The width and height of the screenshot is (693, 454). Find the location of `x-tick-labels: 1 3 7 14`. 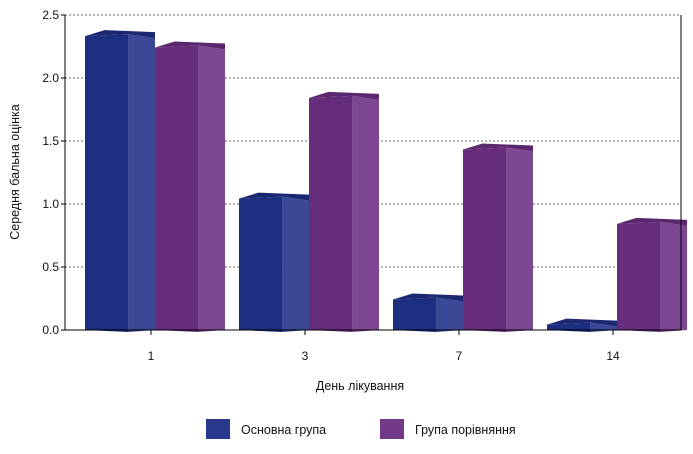

x-tick-labels: 1 3 7 14 is located at coordinates (384, 356).